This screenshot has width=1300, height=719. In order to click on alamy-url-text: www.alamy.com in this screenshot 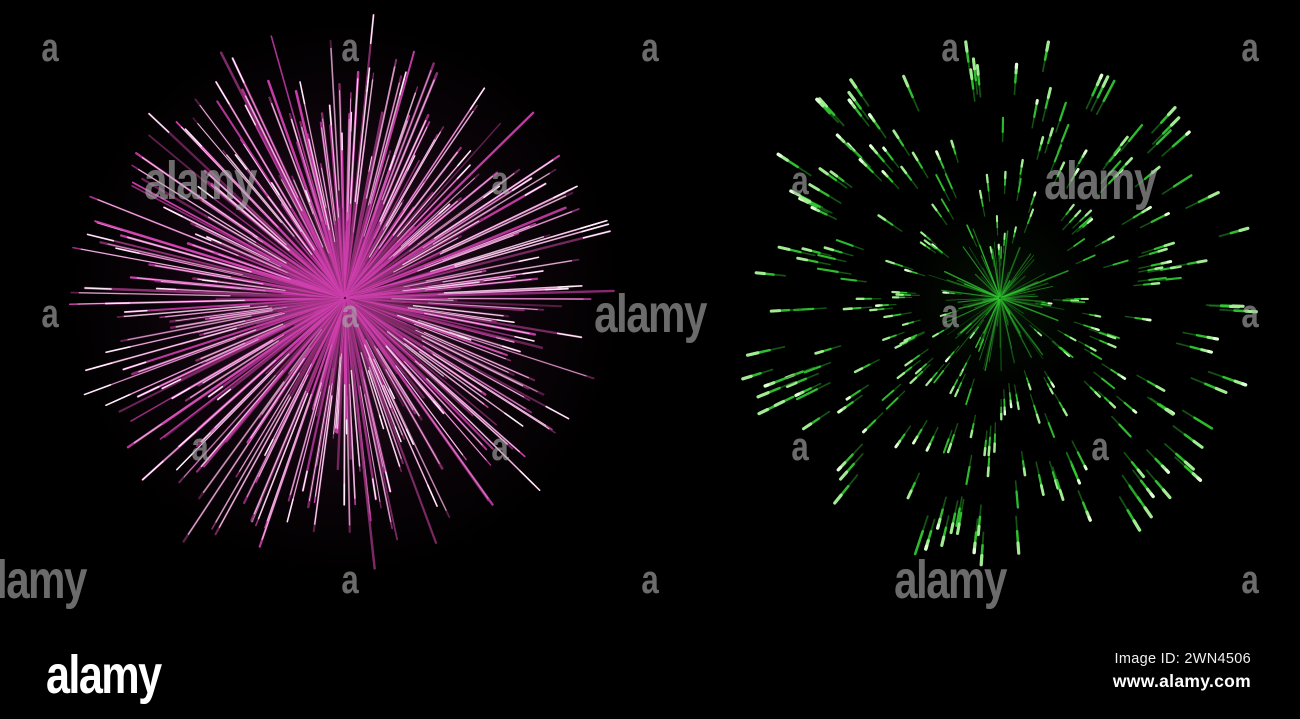, I will do `click(1181, 681)`.